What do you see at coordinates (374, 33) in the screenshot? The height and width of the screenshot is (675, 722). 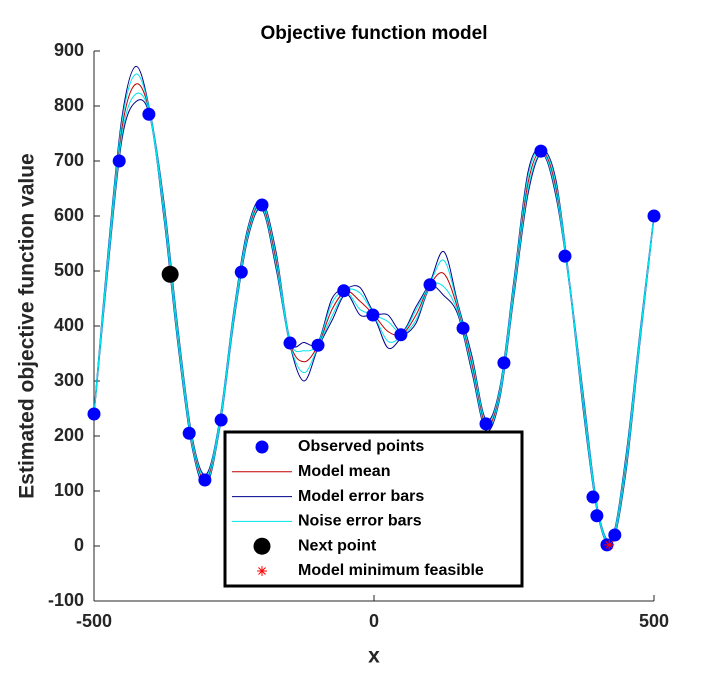 I see `chart-title: Objective function model` at bounding box center [374, 33].